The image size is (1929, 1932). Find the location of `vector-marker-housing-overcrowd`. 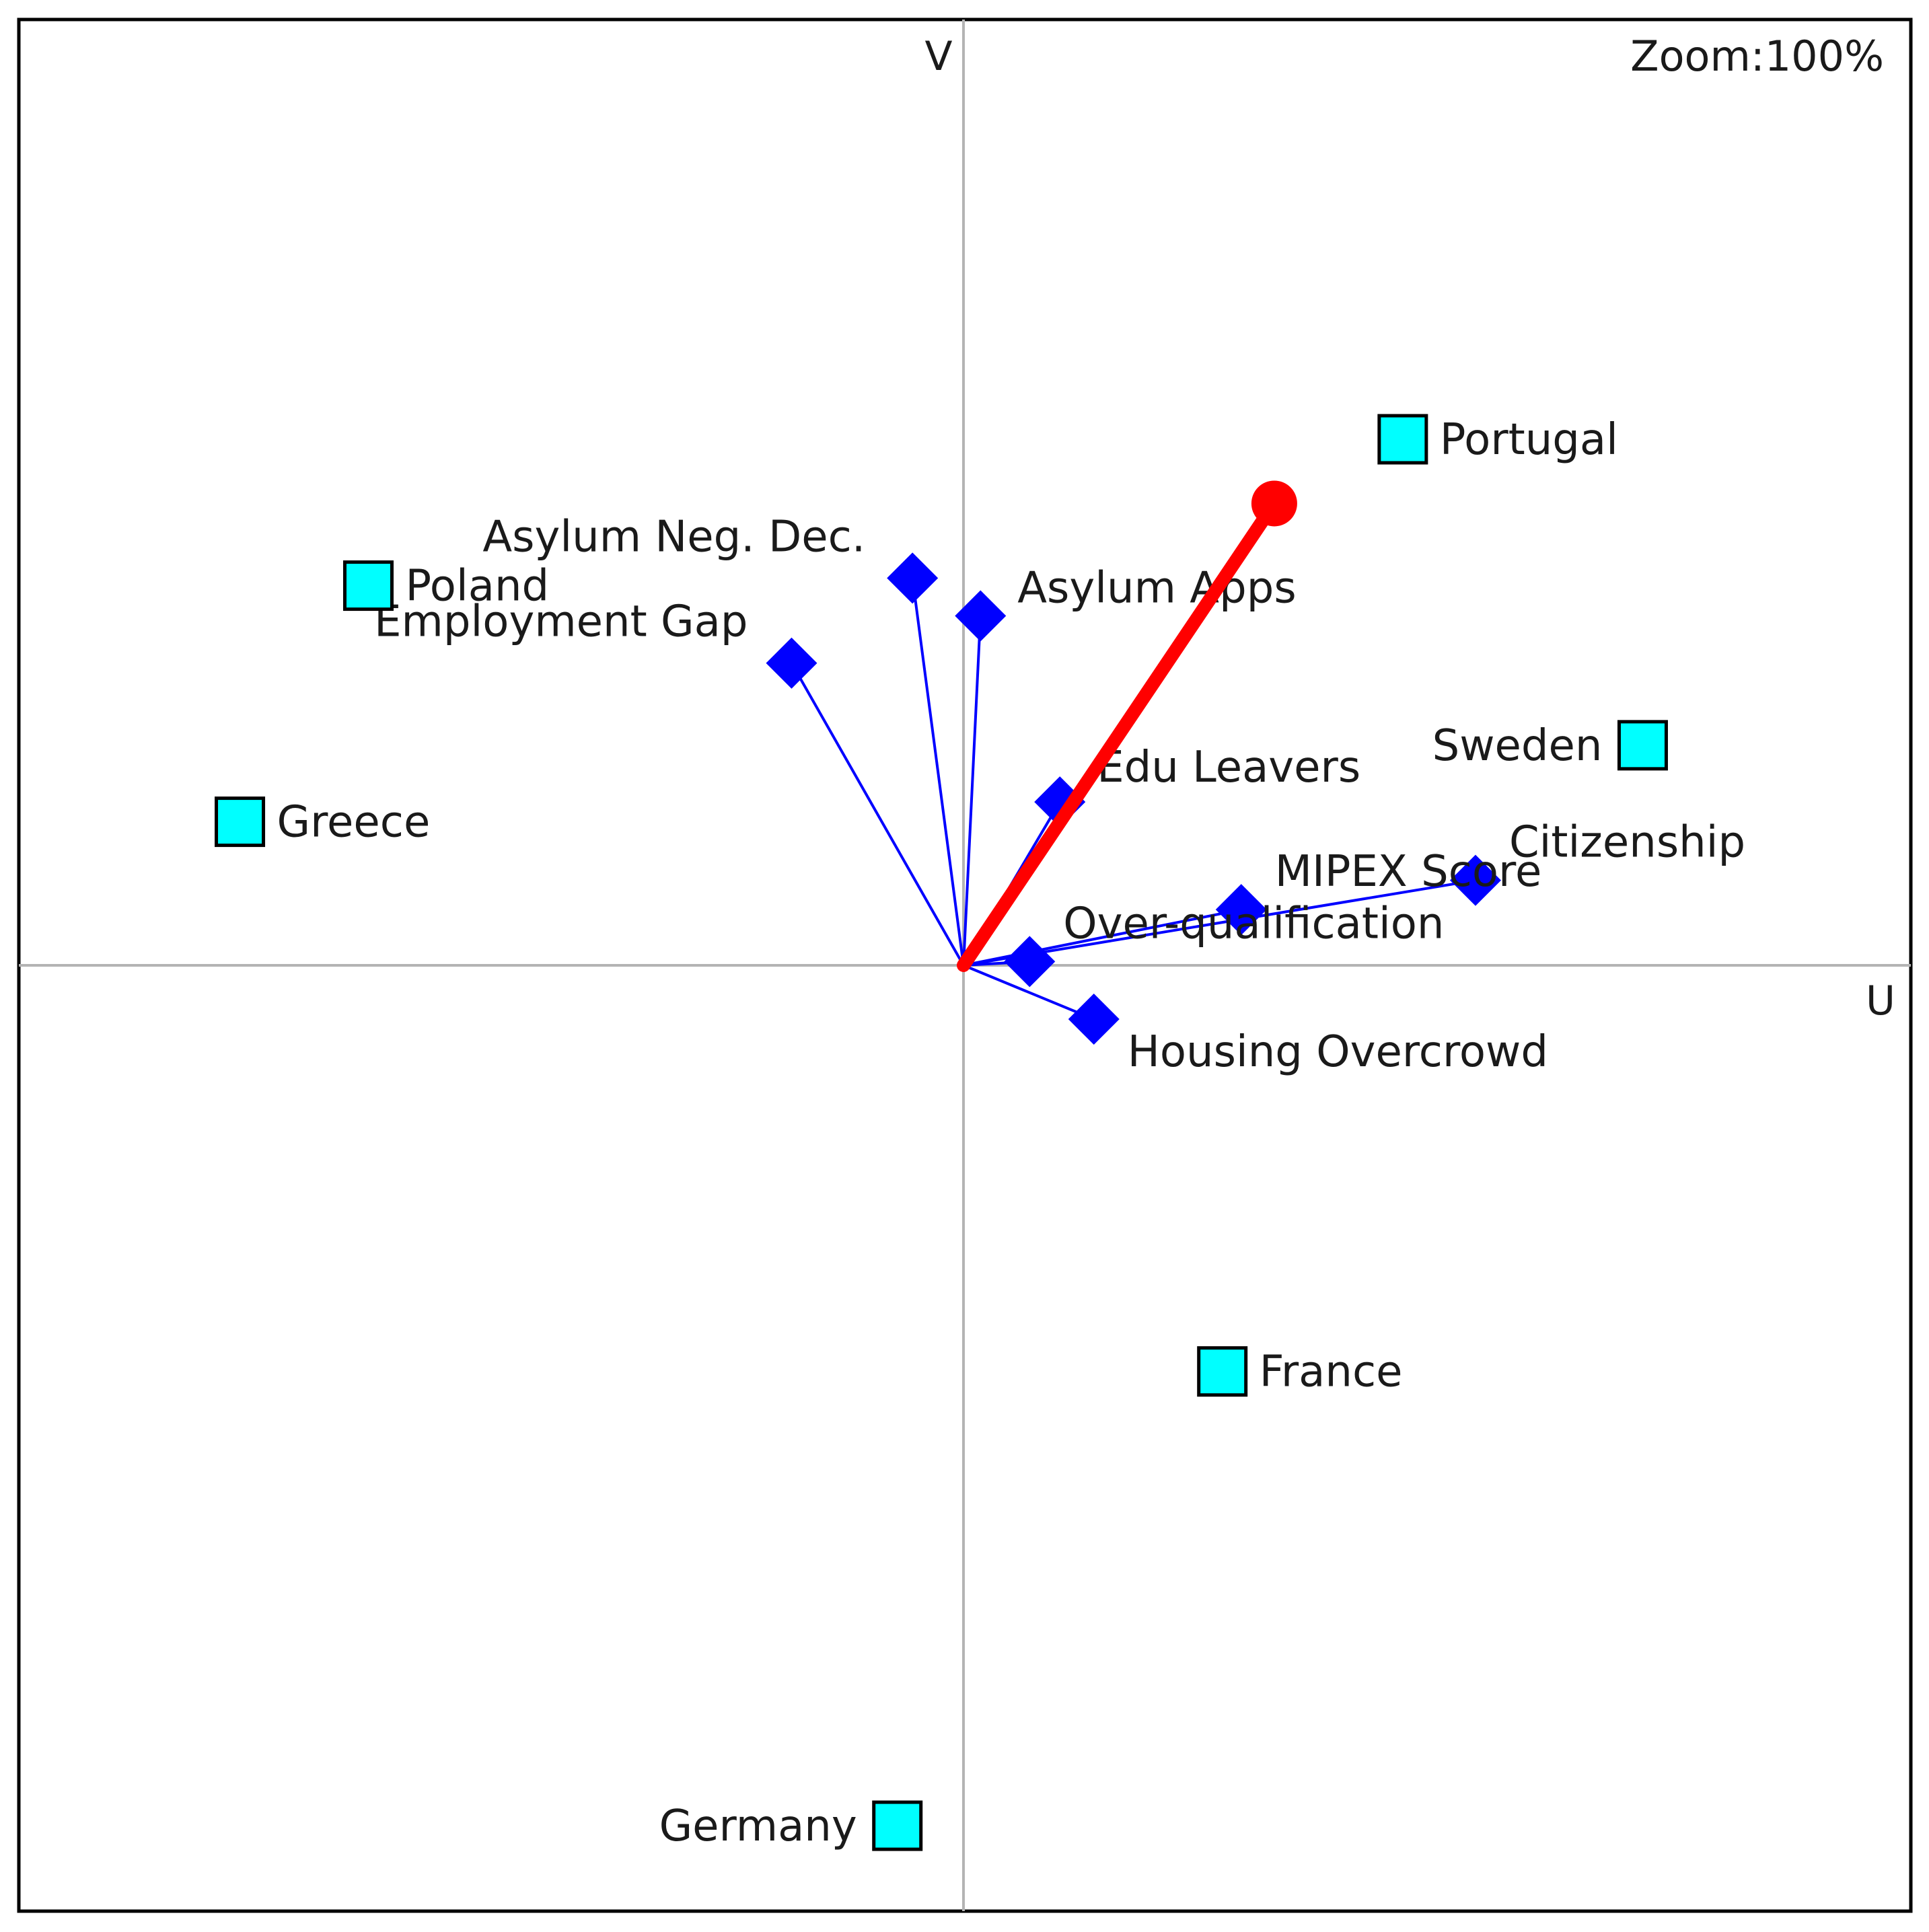

vector-marker-housing-overcrowd is located at coordinates (1094, 1019).